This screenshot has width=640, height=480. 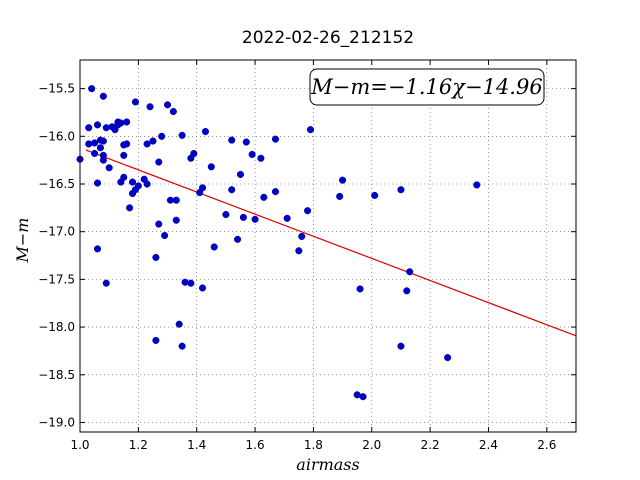 I want to click on fit-annotation: M−m=−1.16χ−14.96, so click(x=427, y=87).